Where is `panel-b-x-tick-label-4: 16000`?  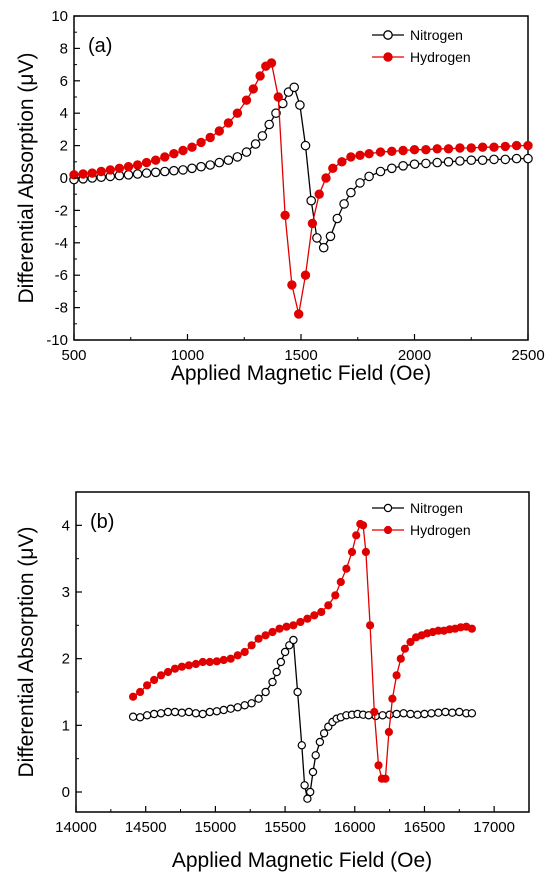
panel-b-x-tick-label-4: 16000 is located at coordinates (355, 827).